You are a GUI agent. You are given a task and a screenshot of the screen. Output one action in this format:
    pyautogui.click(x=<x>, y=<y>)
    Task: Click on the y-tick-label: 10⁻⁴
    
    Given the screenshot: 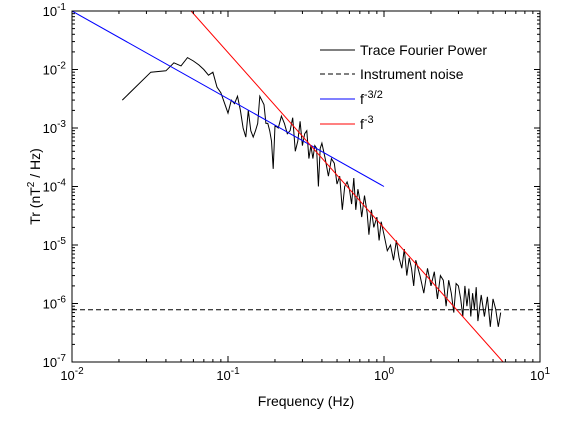 What is the action you would take?
    pyautogui.click(x=55, y=186)
    